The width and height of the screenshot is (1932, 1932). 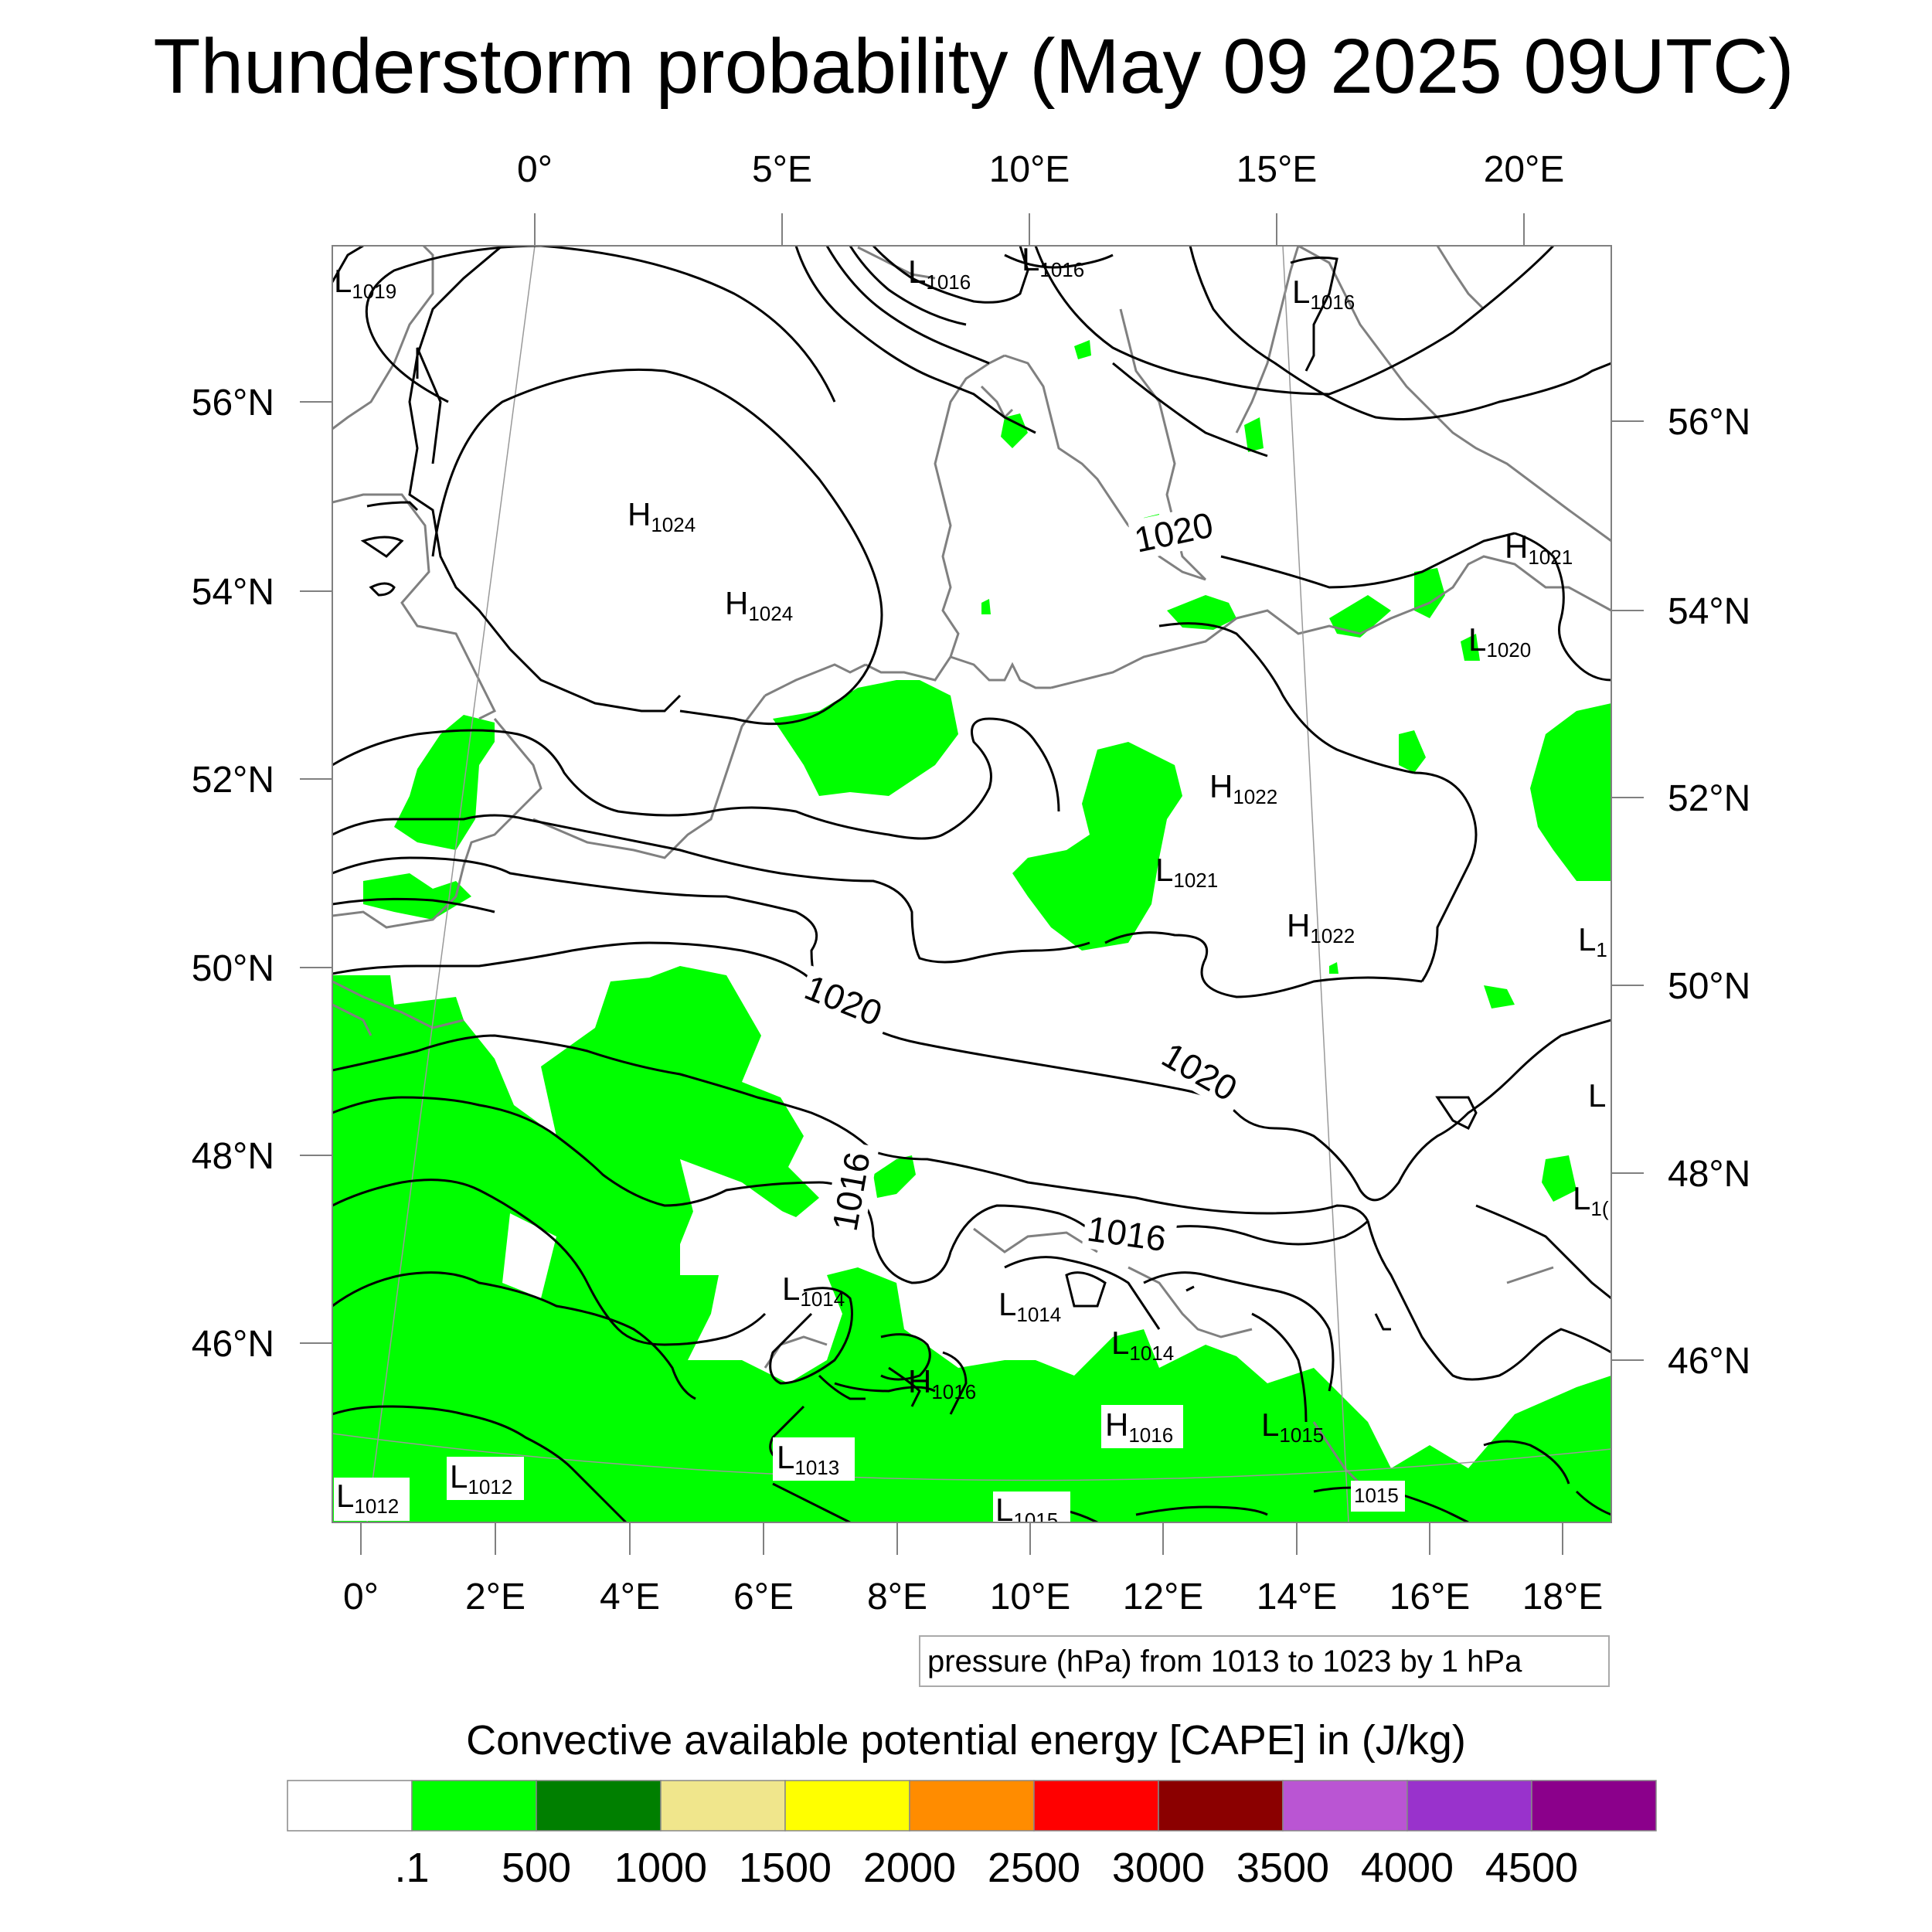 What do you see at coordinates (1430, 1597) in the screenshot?
I see `tick-label: 16°E` at bounding box center [1430, 1597].